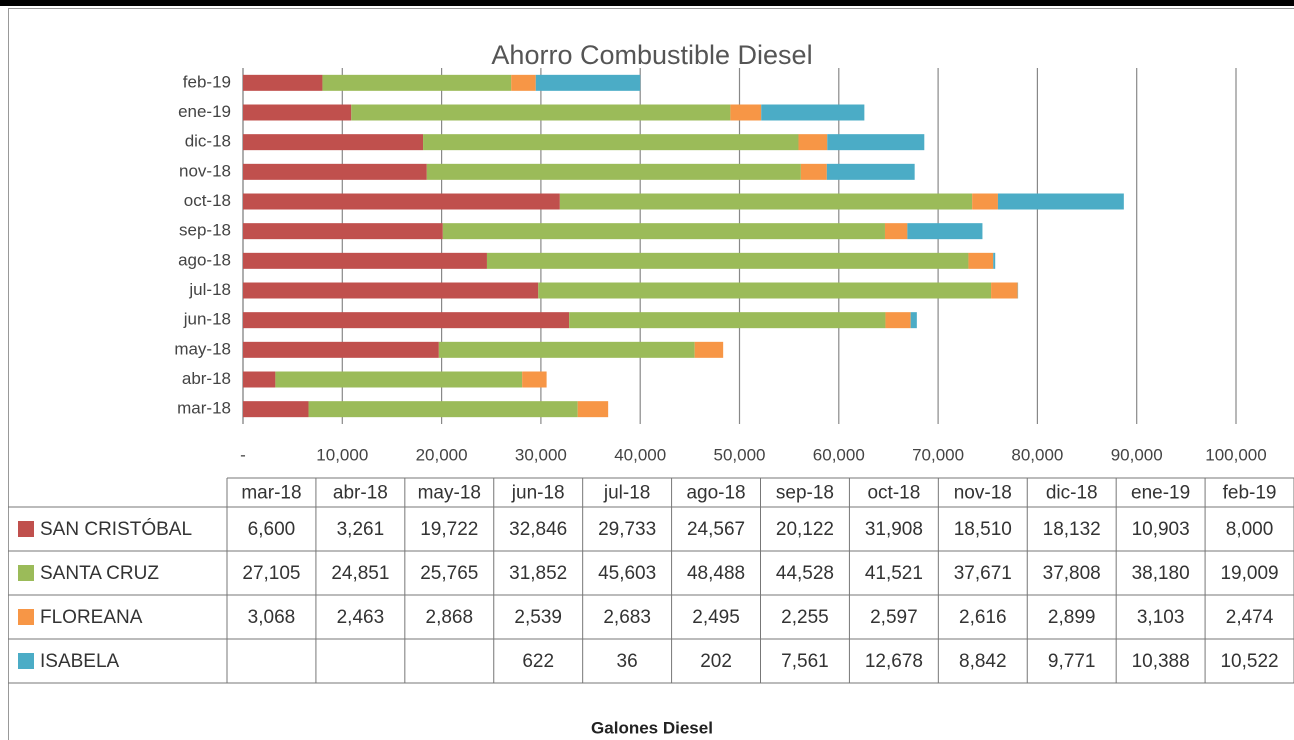  Describe the element at coordinates (627, 573) in the screenshot. I see `table-value: 45,603` at that location.